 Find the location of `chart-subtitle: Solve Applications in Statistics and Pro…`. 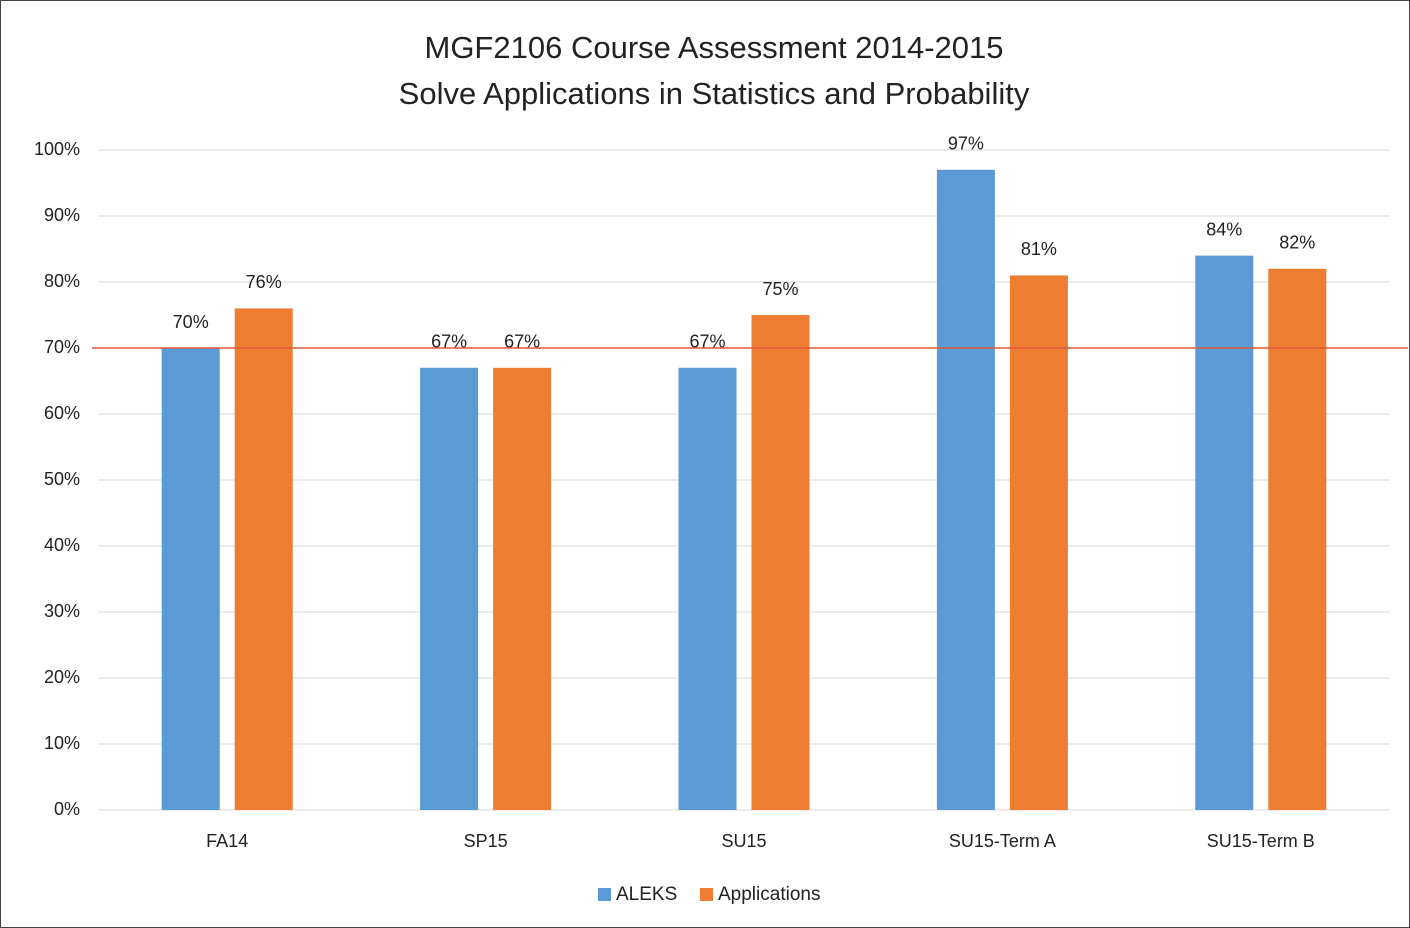

chart-subtitle: Solve Applications in Statistics and Pro… is located at coordinates (714, 93).